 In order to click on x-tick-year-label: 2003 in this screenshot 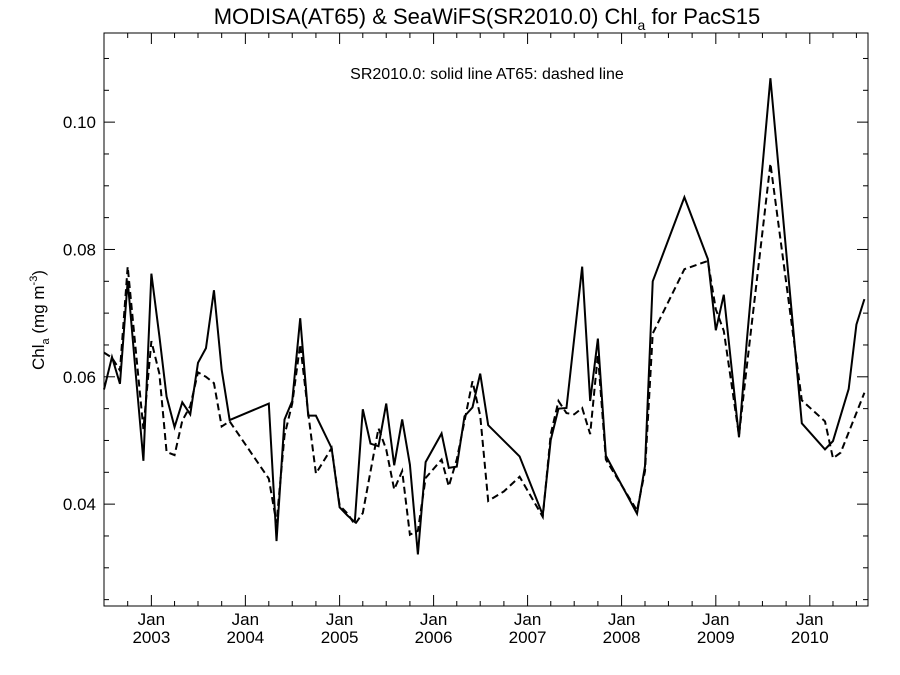, I will do `click(151, 637)`.